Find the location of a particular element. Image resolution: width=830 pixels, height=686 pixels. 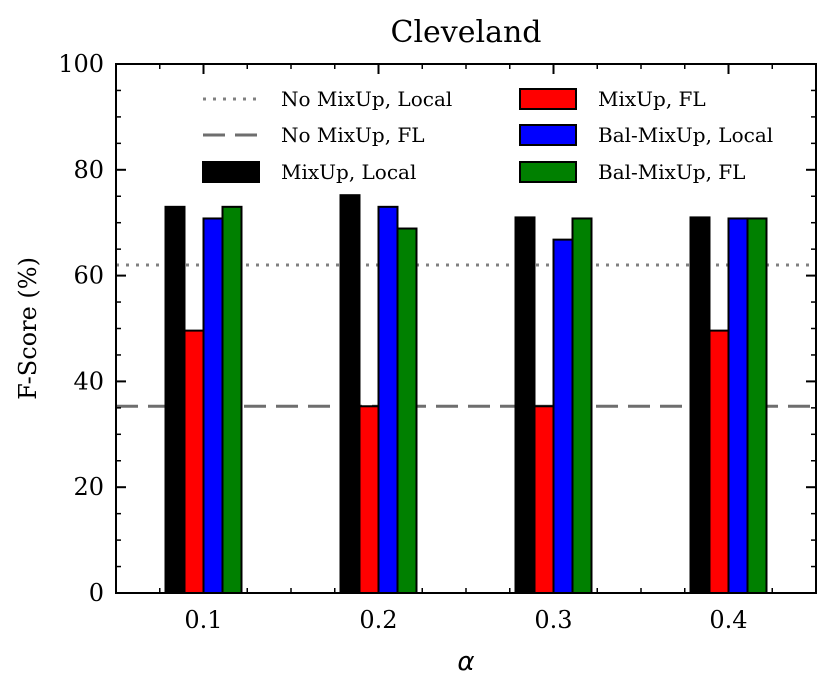

legend-swatch-bal-mixup-fl is located at coordinates (548, 172).